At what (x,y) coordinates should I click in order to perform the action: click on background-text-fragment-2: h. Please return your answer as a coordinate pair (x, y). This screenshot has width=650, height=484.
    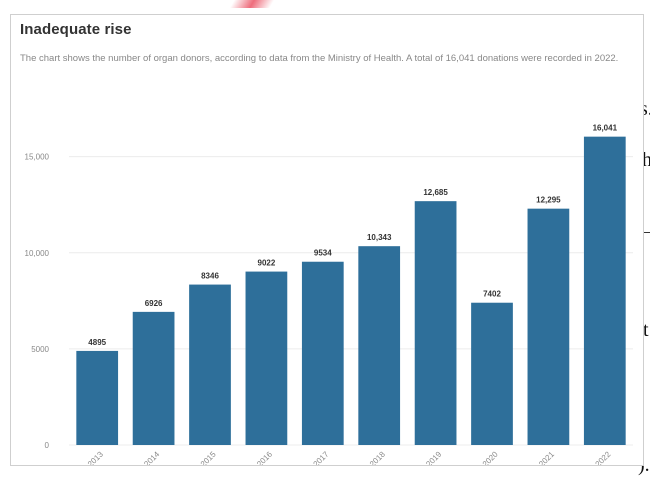
    Looking at the image, I should click on (646, 160).